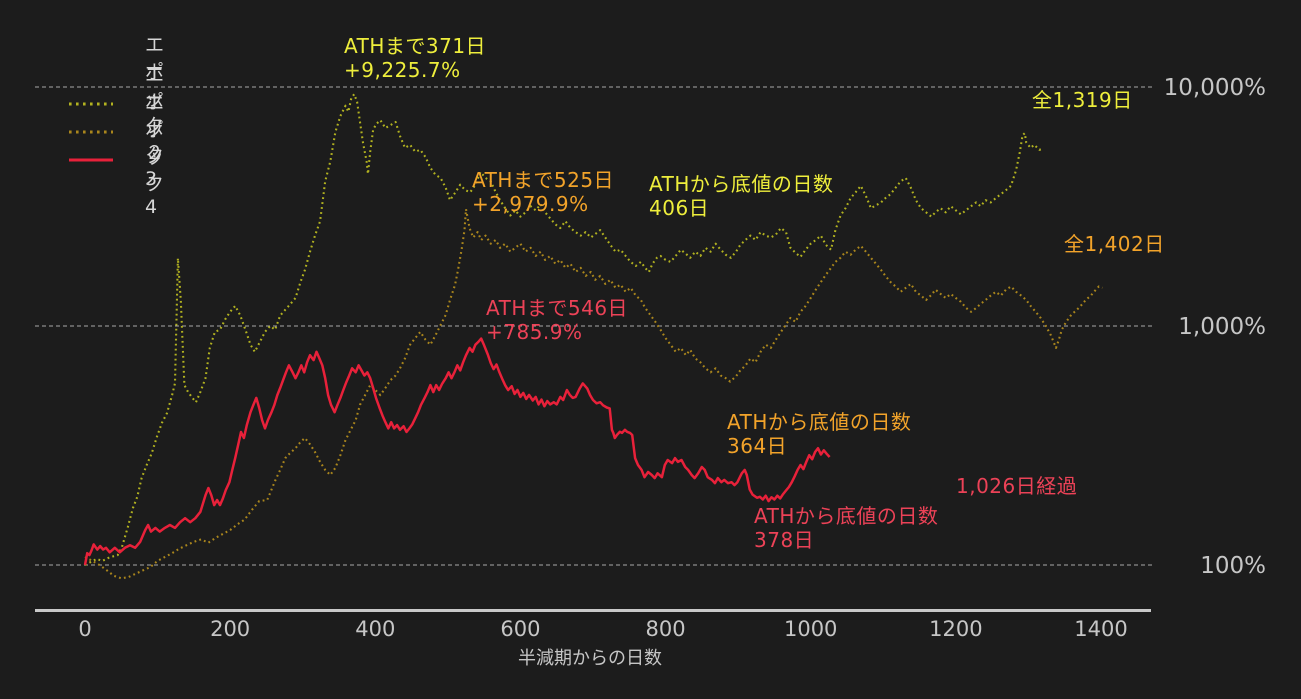  Describe the element at coordinates (1215, 88) in the screenshot. I see `y-tick-10000: 10,000%` at that location.